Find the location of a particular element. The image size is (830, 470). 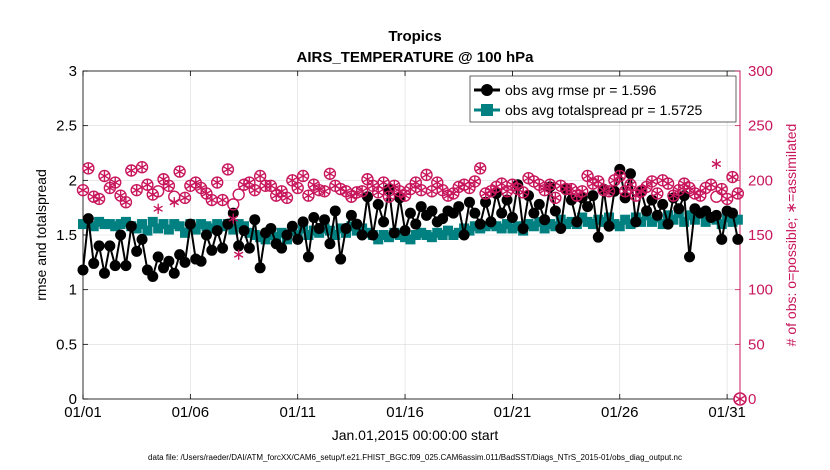

y2-tick-label-5: 250 is located at coordinates (760, 126).